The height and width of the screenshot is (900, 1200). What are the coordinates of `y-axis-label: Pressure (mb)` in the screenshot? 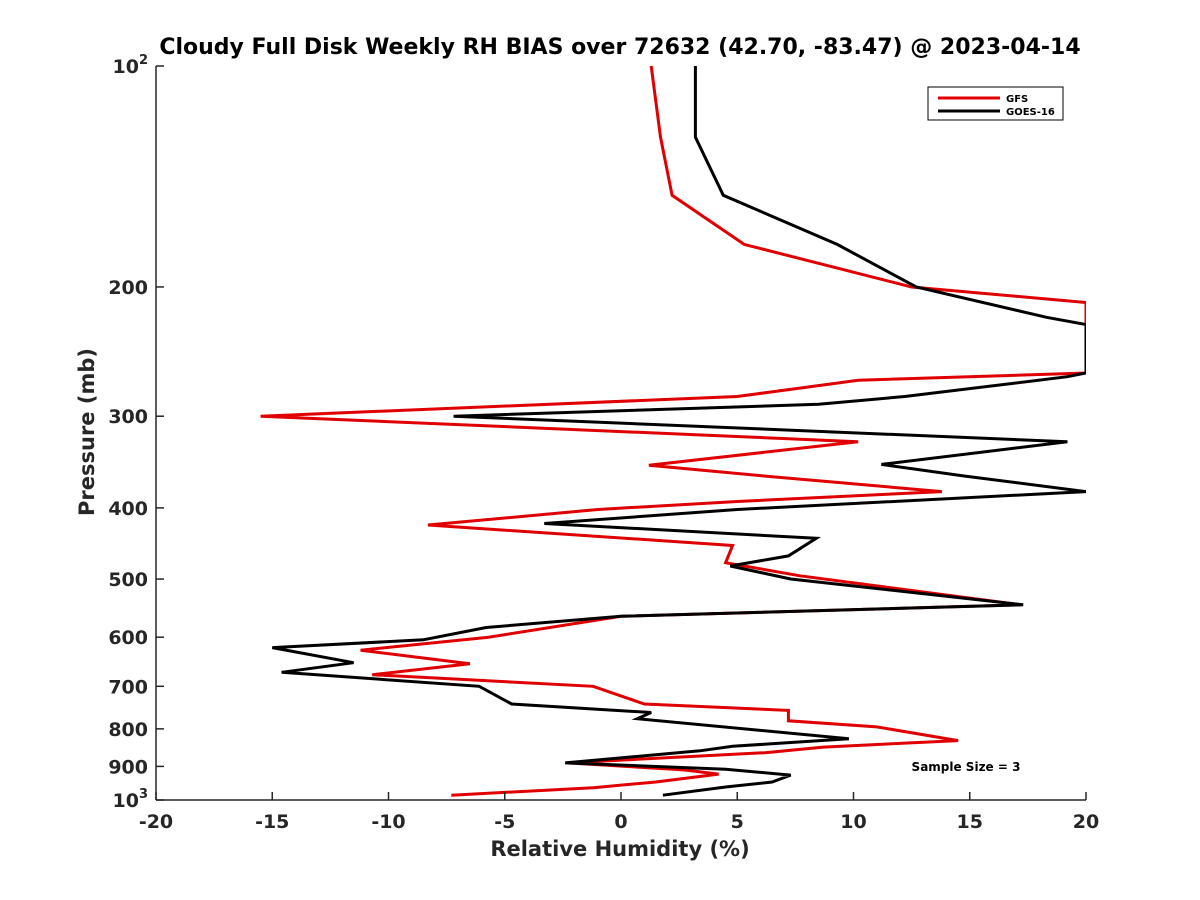 It's located at (87, 432).